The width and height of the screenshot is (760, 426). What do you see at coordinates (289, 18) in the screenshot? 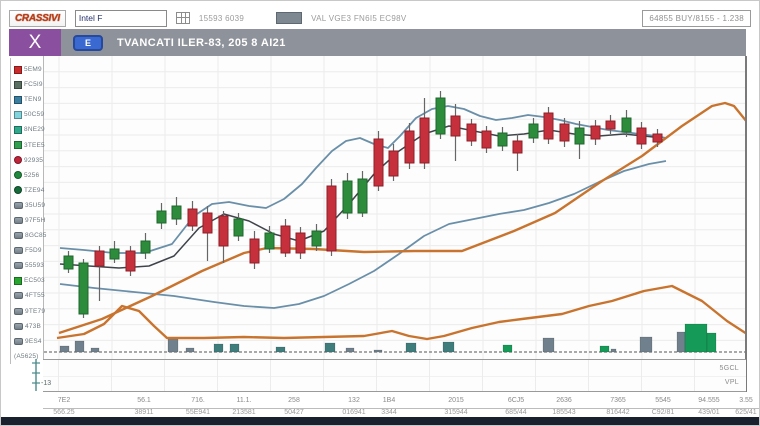
I see `volume-swatch-icon` at bounding box center [289, 18].